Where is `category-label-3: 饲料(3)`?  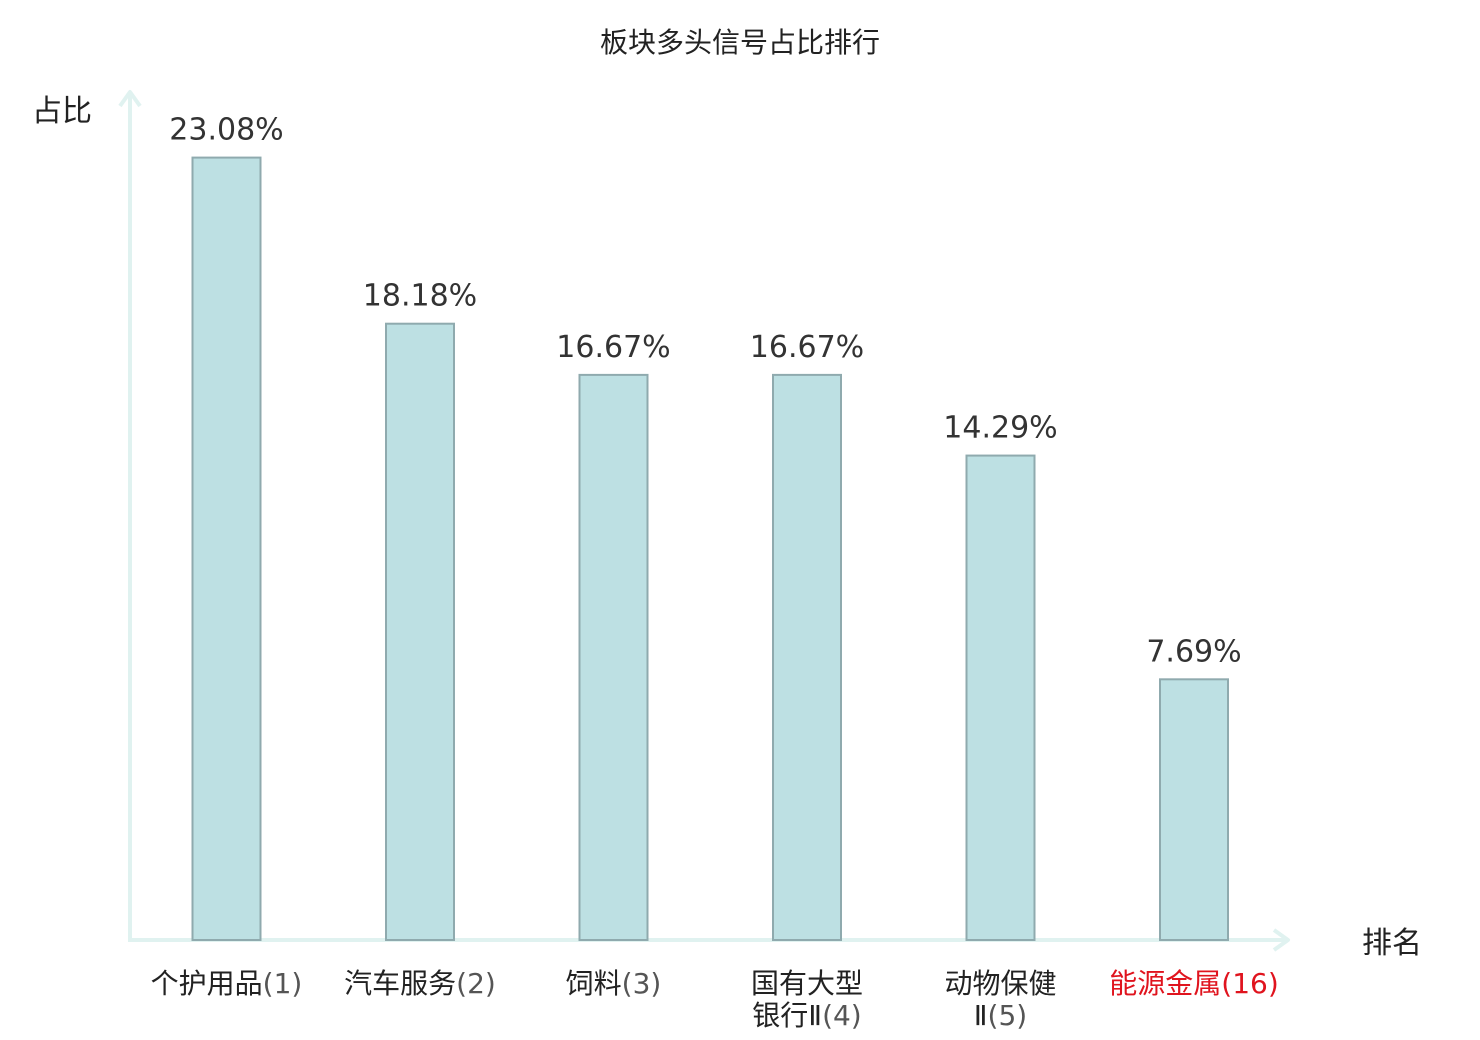
category-label-3: 饲料(3) is located at coordinates (614, 983).